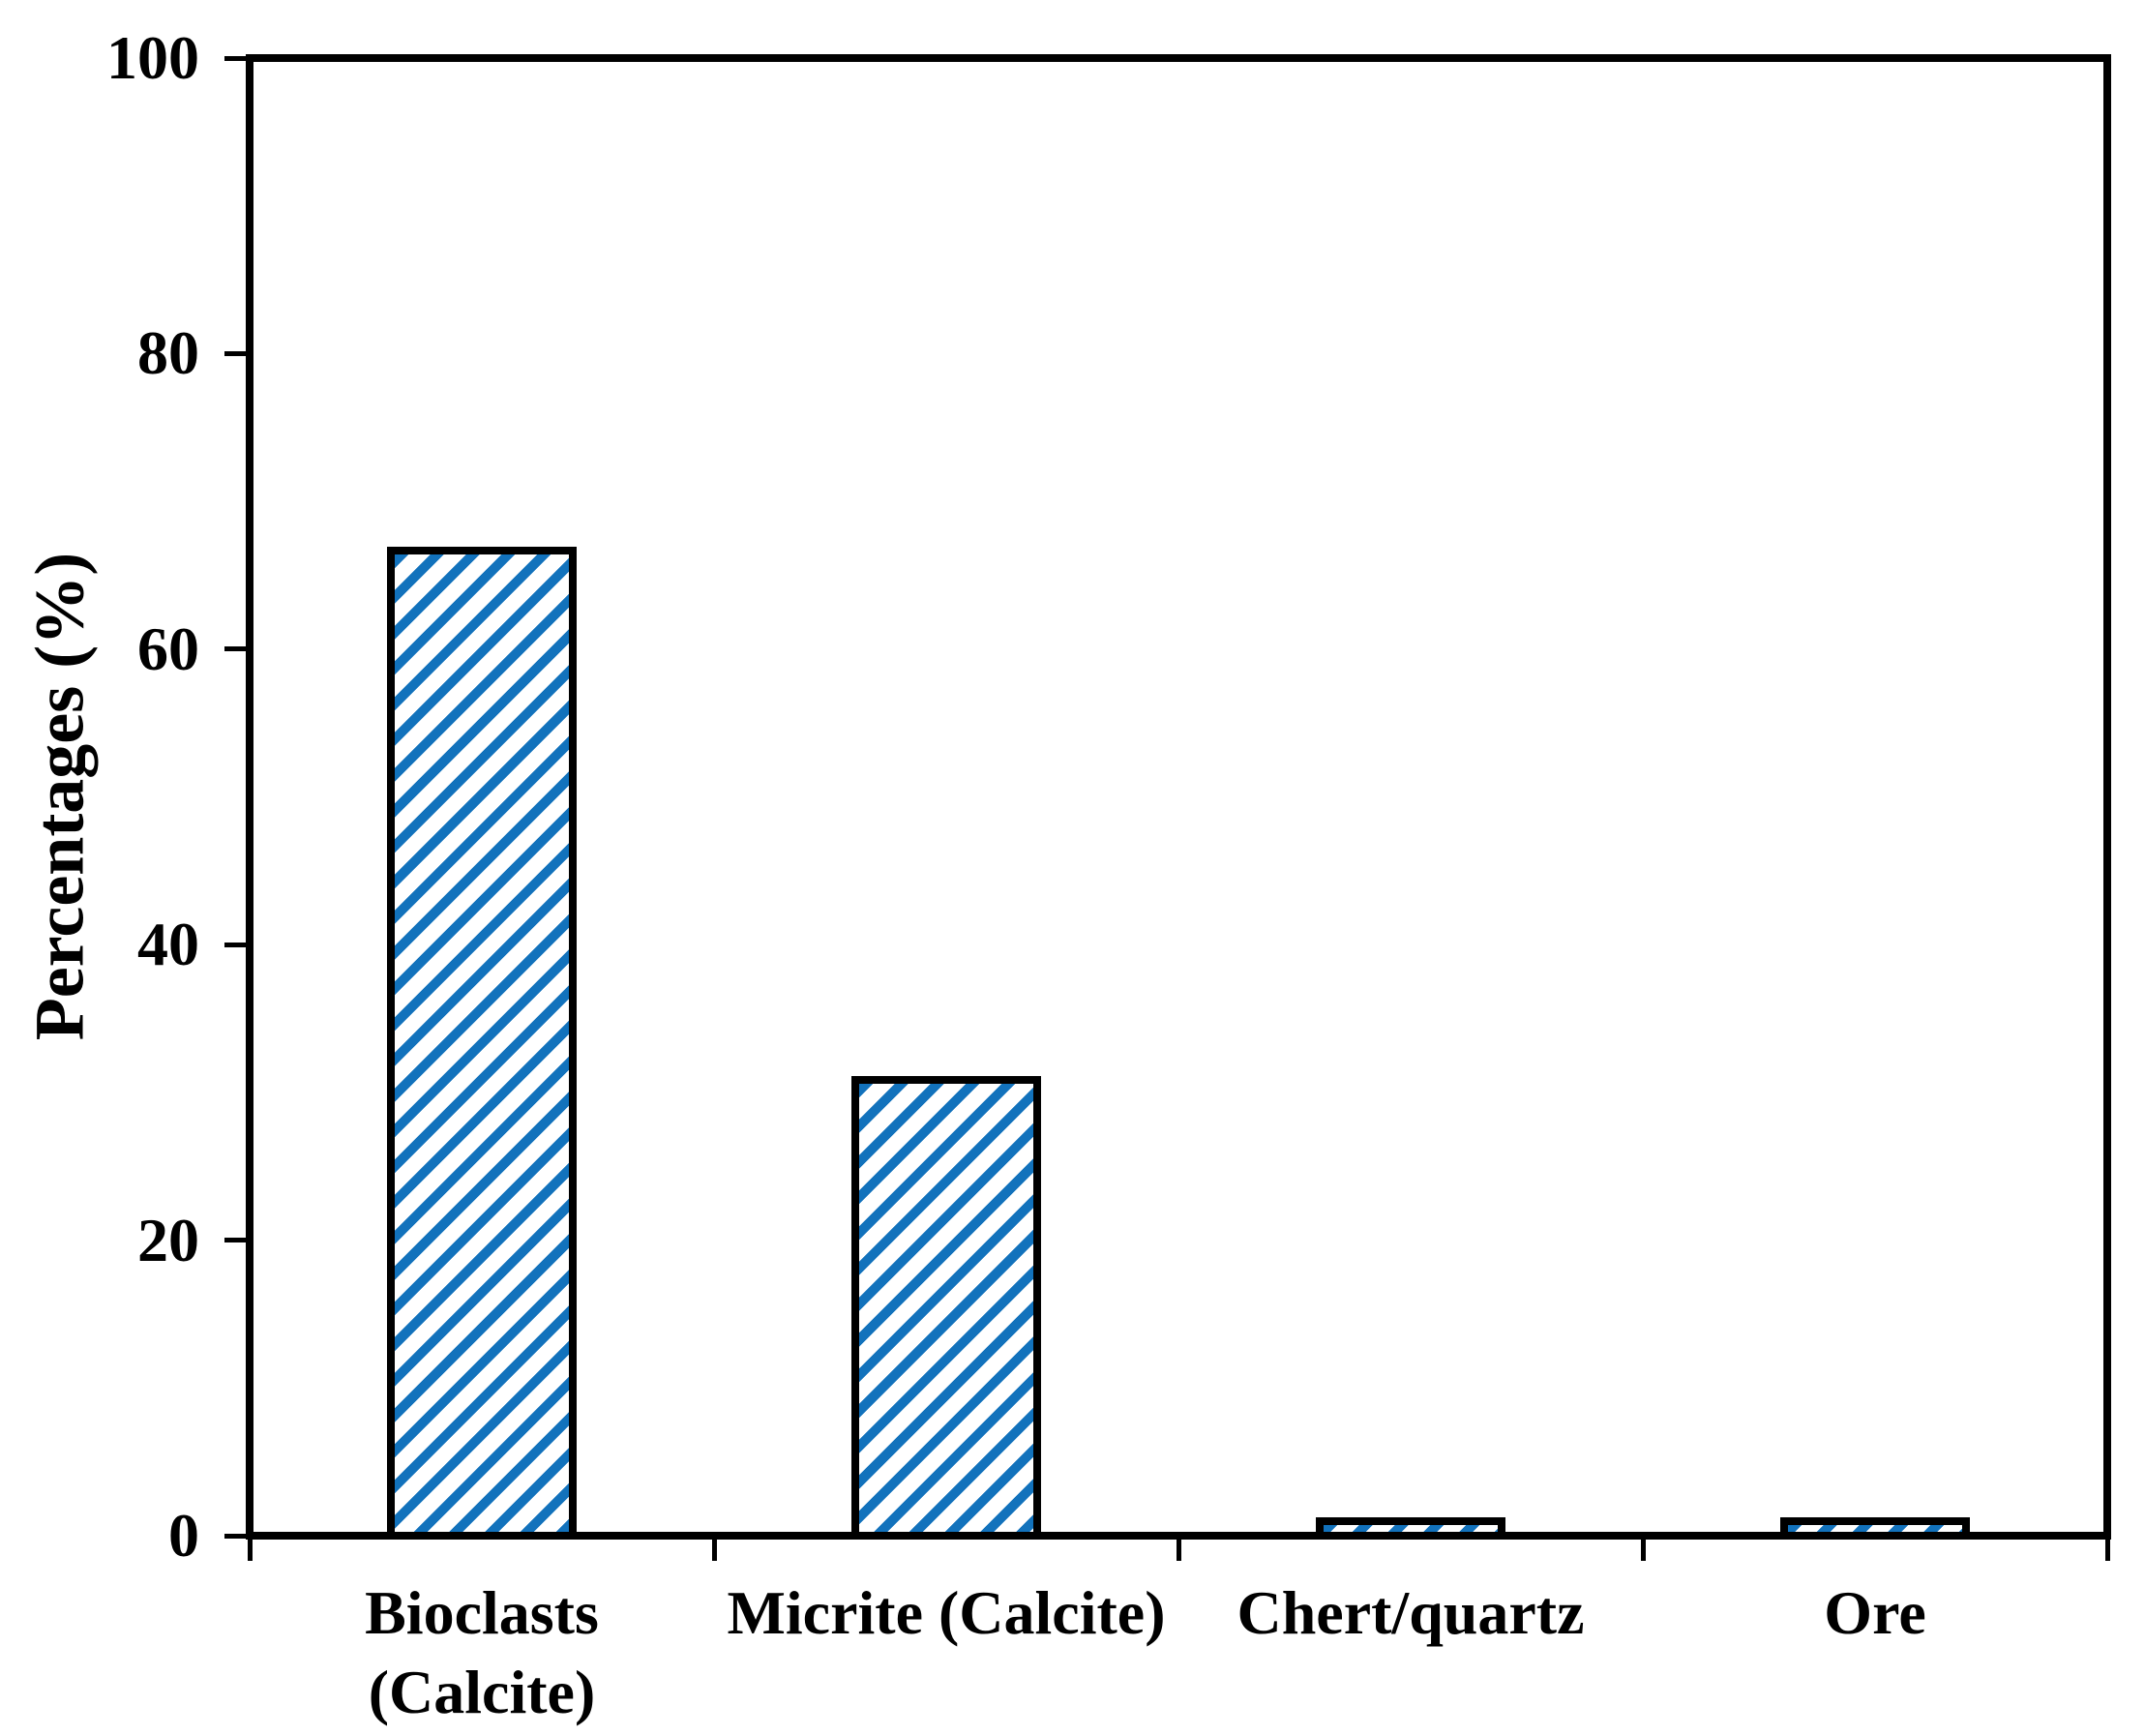 The image size is (2145, 1736). Describe the element at coordinates (168, 648) in the screenshot. I see `y-axis-tick-label: 60` at that location.